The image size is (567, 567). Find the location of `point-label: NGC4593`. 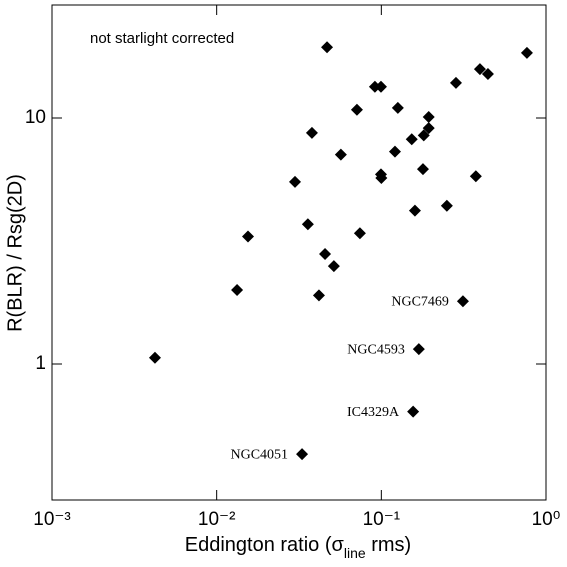

point-label: NGC4593 is located at coordinates (376, 349).